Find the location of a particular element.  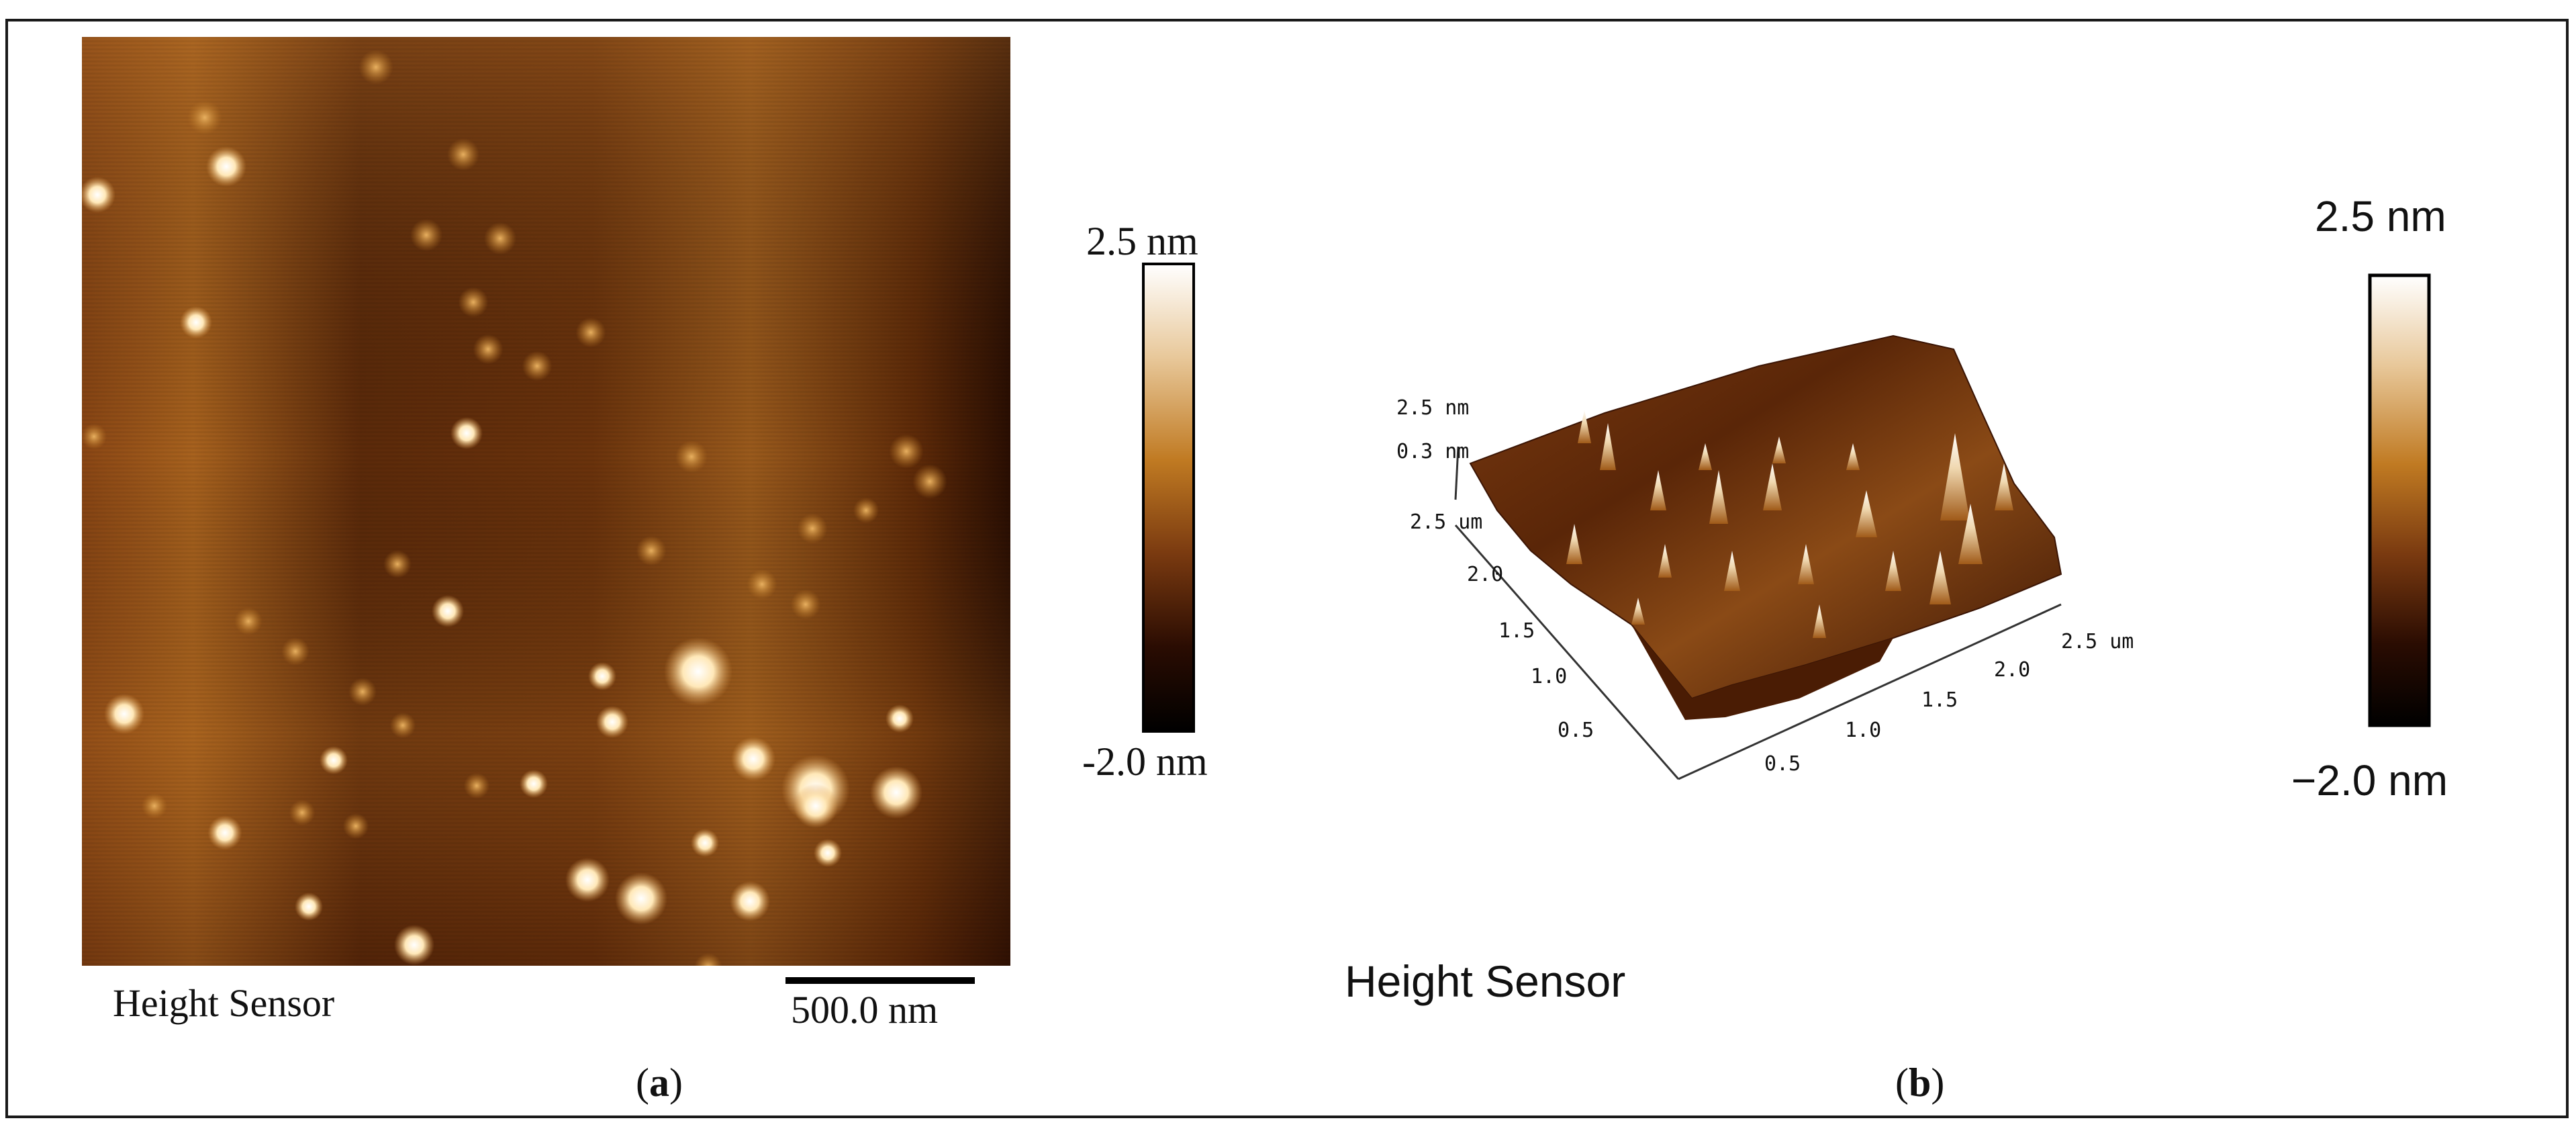

panel-b-title: Height Sensor is located at coordinates (1485, 981).